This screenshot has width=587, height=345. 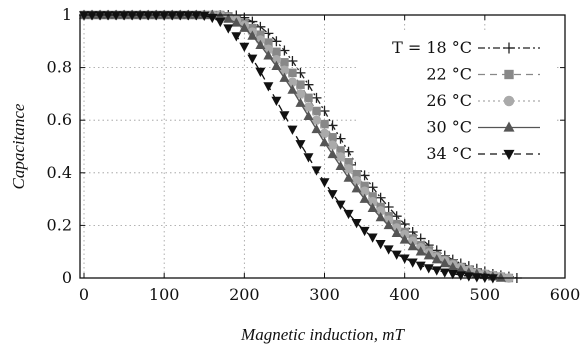 I want to click on legend-label: 34 °C, so click(x=449, y=153).